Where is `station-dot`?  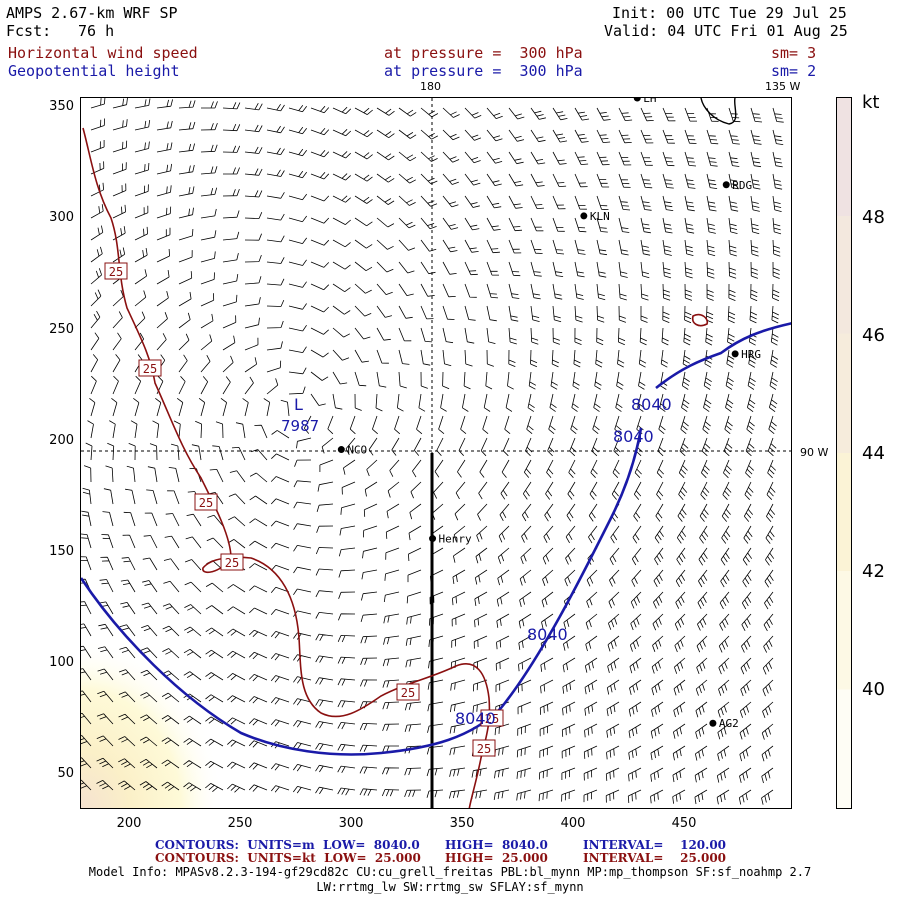
station-dot is located at coordinates (713, 723).